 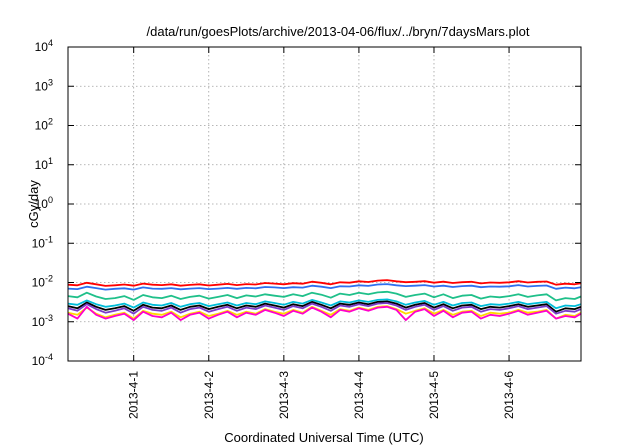 What do you see at coordinates (359, 395) in the screenshot?
I see `x-tick-label: 2013-4-4` at bounding box center [359, 395].